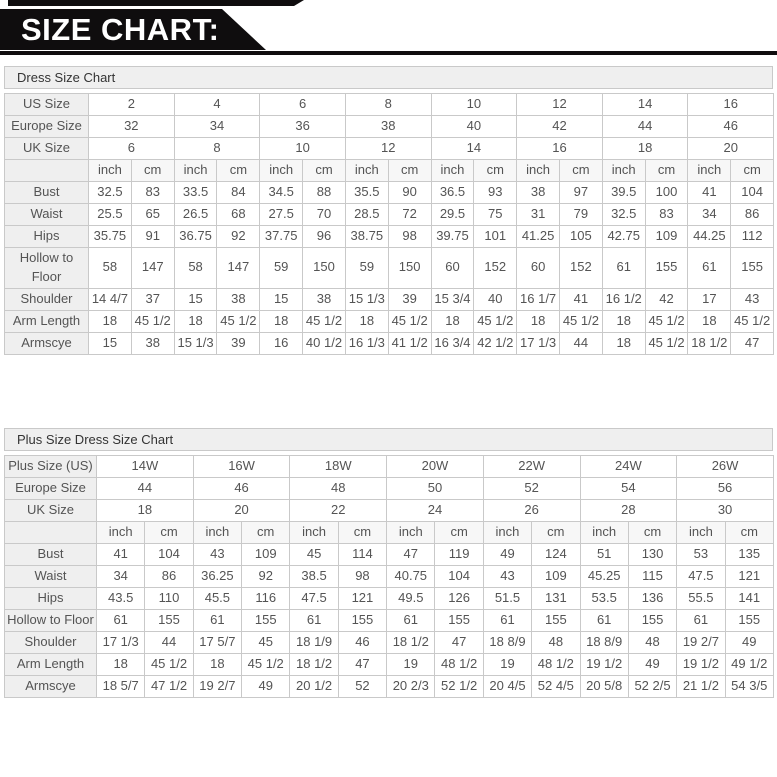  What do you see at coordinates (411, 686) in the screenshot?
I see `measure-value-cell: 20 2/3` at bounding box center [411, 686].